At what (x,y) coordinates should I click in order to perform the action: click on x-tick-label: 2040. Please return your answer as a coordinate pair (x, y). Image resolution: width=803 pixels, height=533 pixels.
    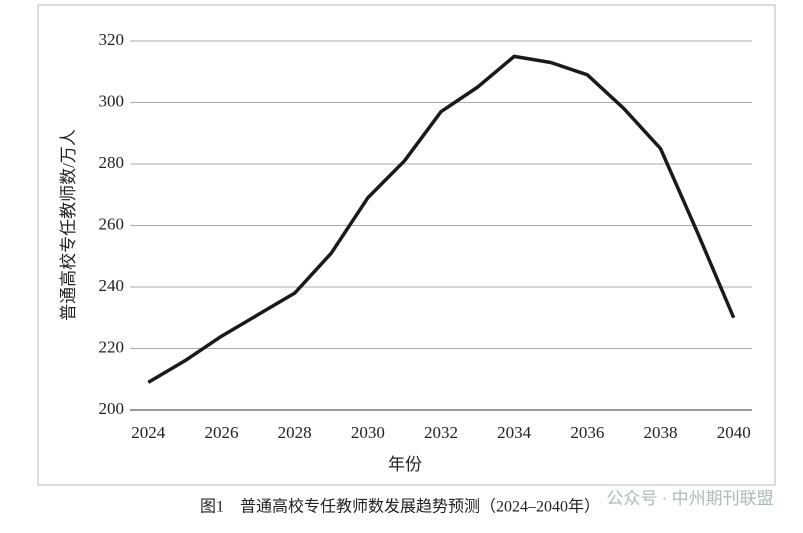
    Looking at the image, I should click on (734, 432).